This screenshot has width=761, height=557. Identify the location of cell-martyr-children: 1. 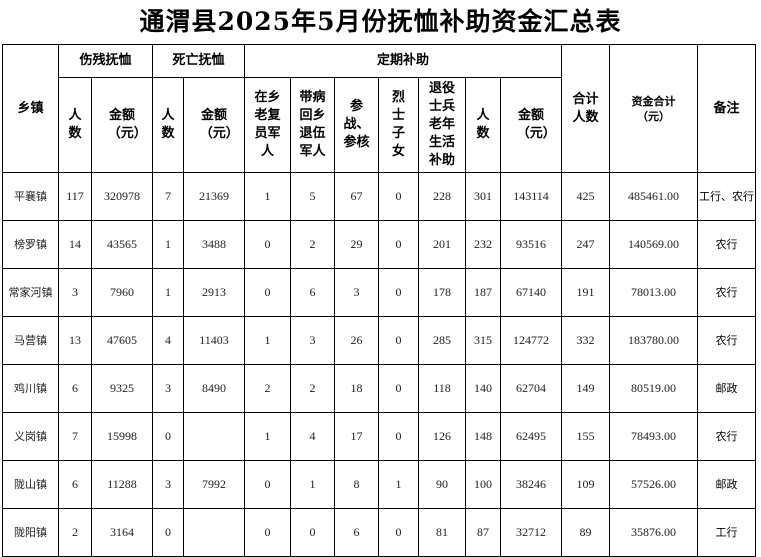
(398, 484).